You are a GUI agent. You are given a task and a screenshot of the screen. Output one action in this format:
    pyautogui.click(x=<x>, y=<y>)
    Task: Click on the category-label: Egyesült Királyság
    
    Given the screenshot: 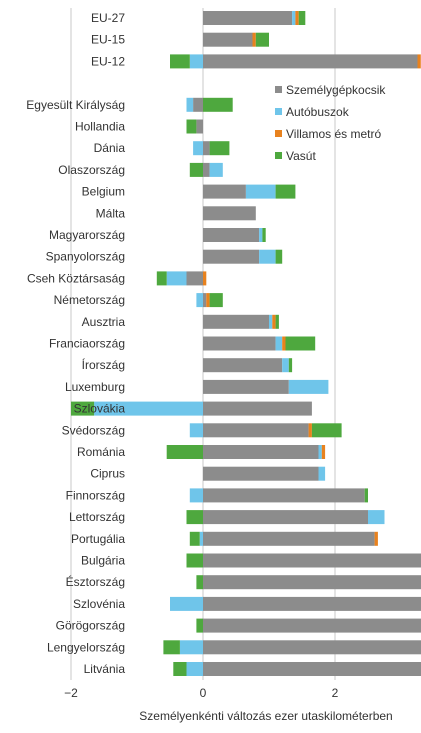 What is the action you would take?
    pyautogui.click(x=75, y=105)
    